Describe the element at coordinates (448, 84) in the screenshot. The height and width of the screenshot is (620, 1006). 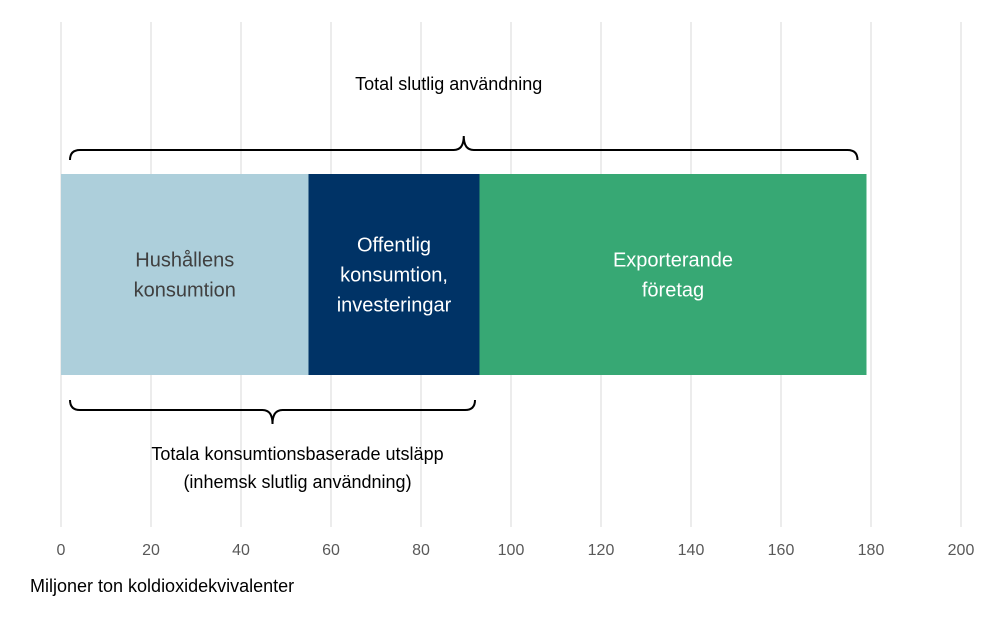
I see `annotation-label: Total slutlig användning` at that location.